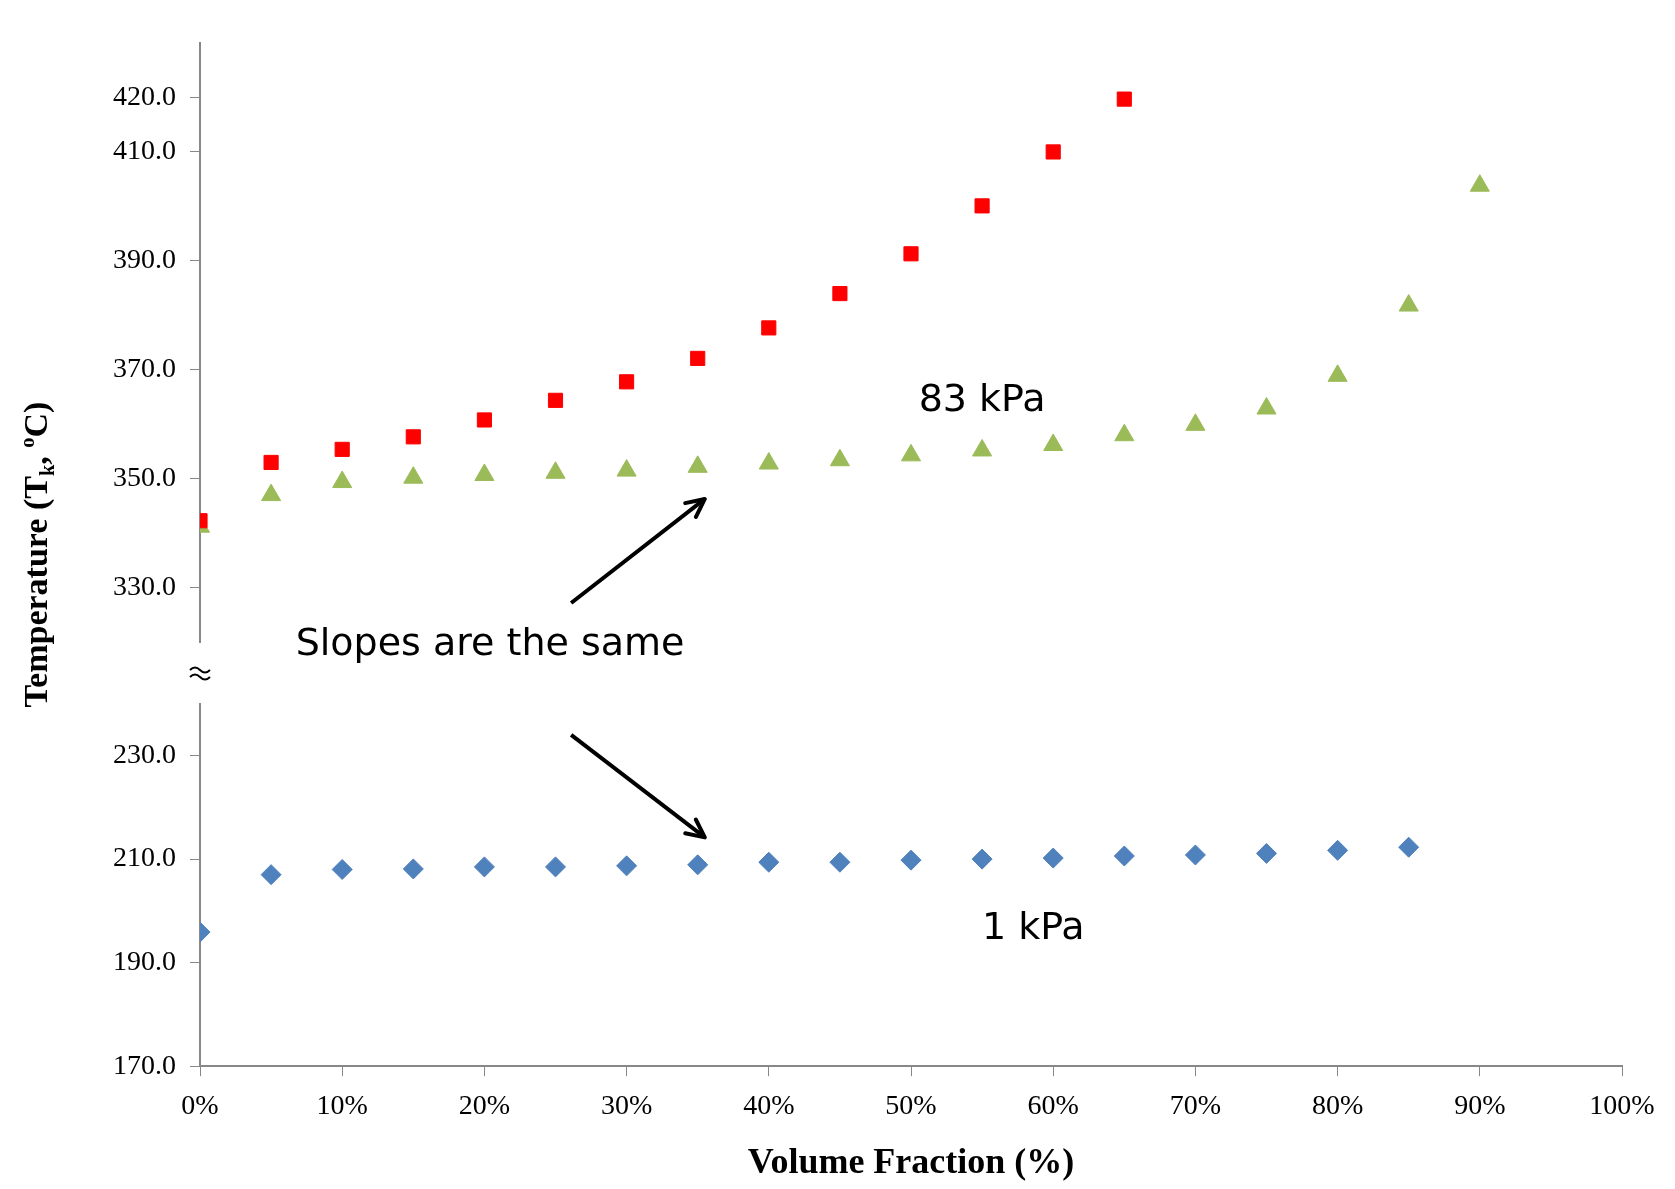 The image size is (1675, 1189). What do you see at coordinates (490, 642) in the screenshot?
I see `annotation: Slopes are the same` at bounding box center [490, 642].